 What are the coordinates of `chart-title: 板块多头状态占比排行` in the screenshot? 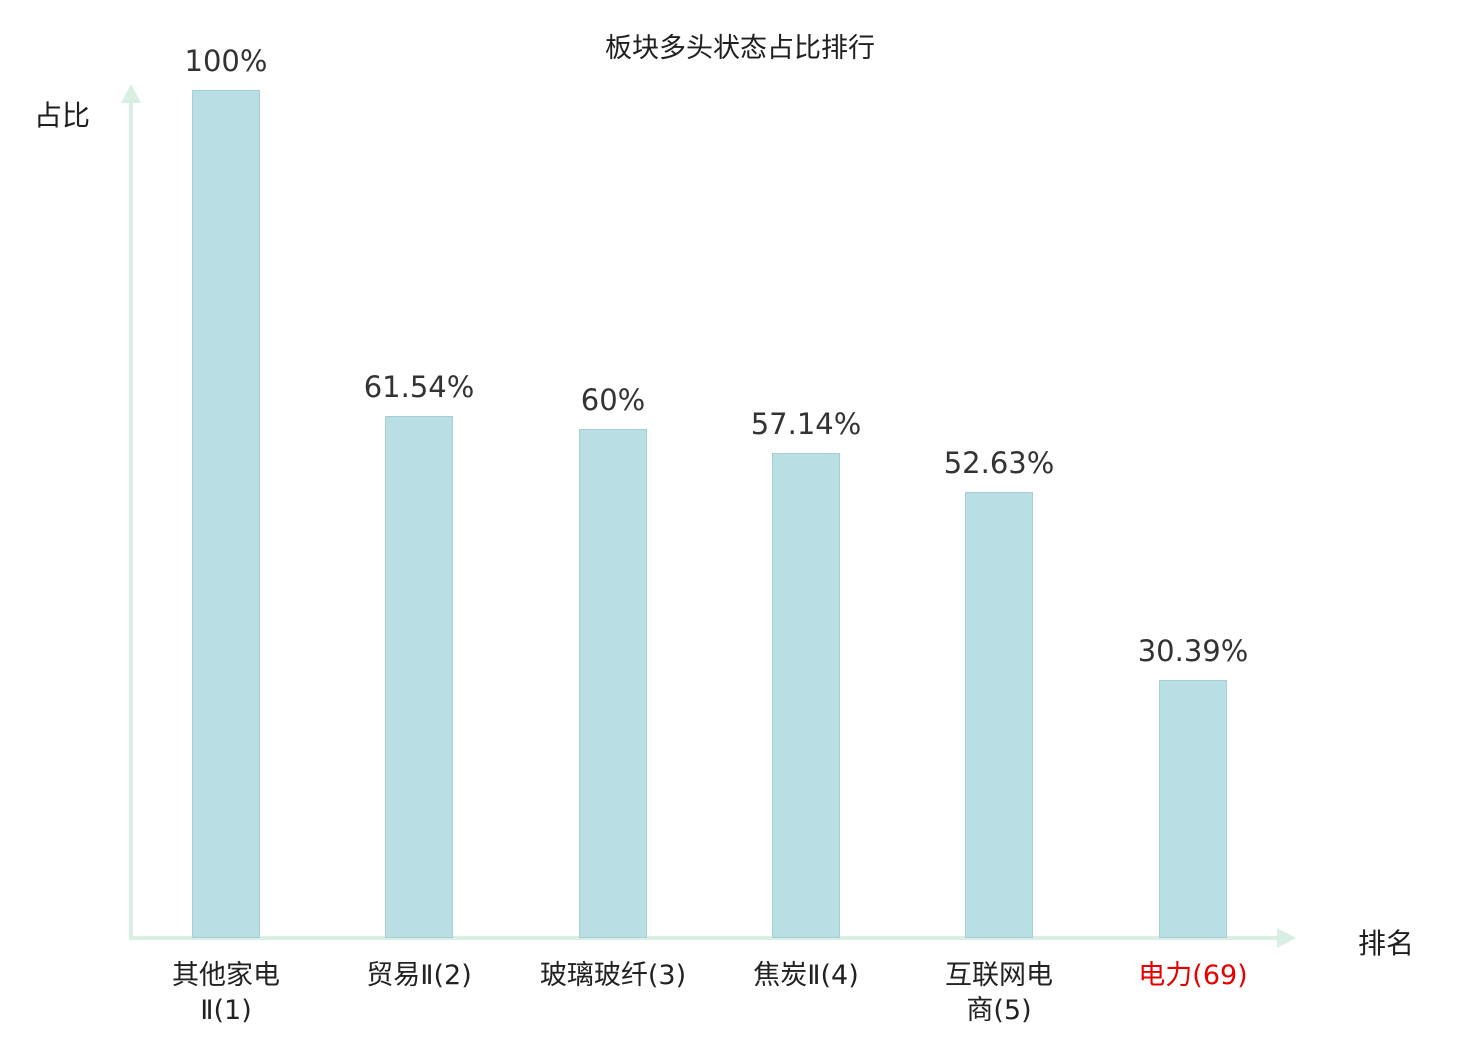 It's located at (740, 48).